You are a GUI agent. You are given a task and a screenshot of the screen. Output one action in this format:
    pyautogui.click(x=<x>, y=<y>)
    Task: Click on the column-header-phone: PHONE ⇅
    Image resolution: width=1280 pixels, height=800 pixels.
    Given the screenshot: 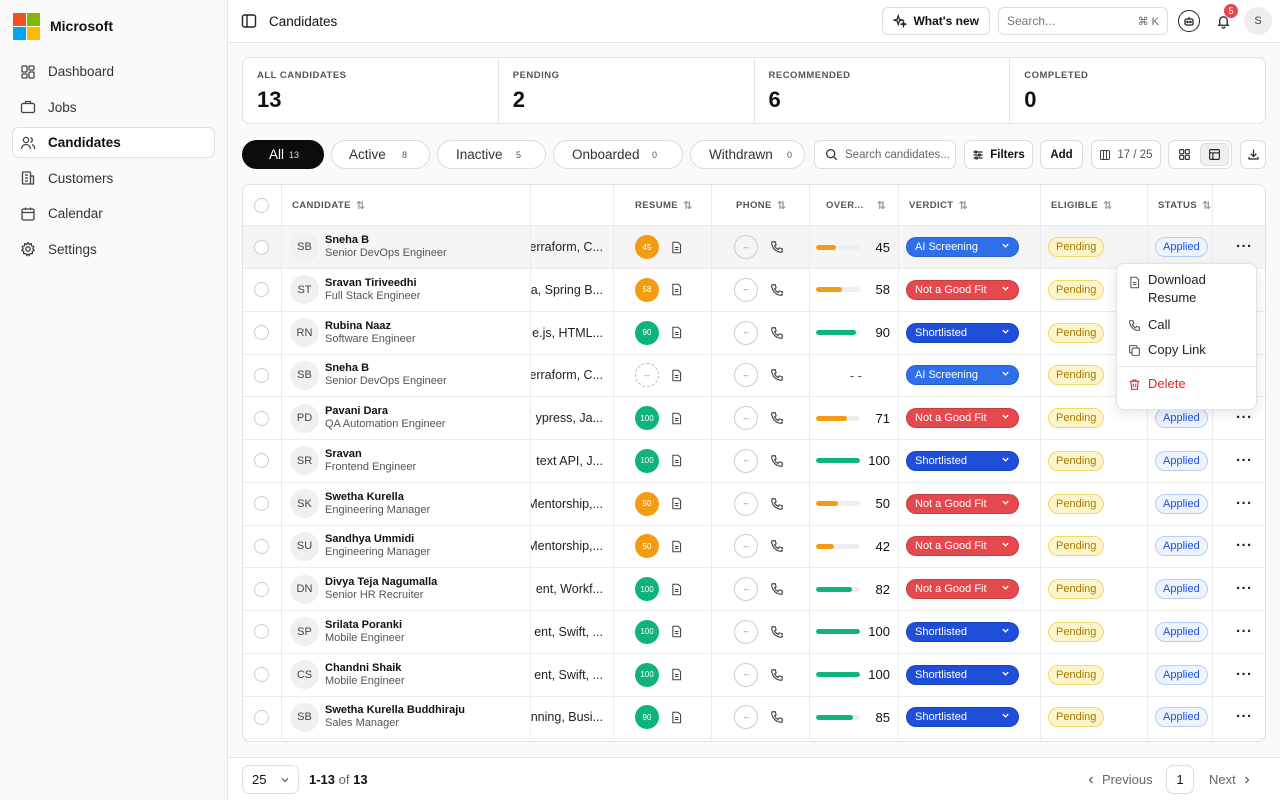 What is the action you would take?
    pyautogui.click(x=761, y=205)
    